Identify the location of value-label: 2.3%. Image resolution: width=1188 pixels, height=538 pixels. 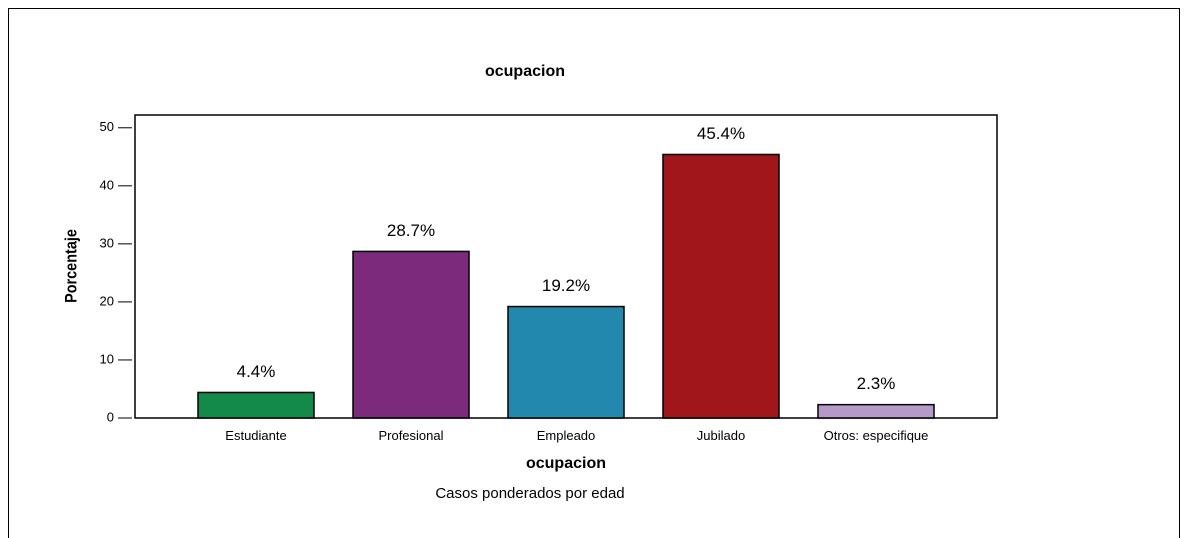
(876, 383).